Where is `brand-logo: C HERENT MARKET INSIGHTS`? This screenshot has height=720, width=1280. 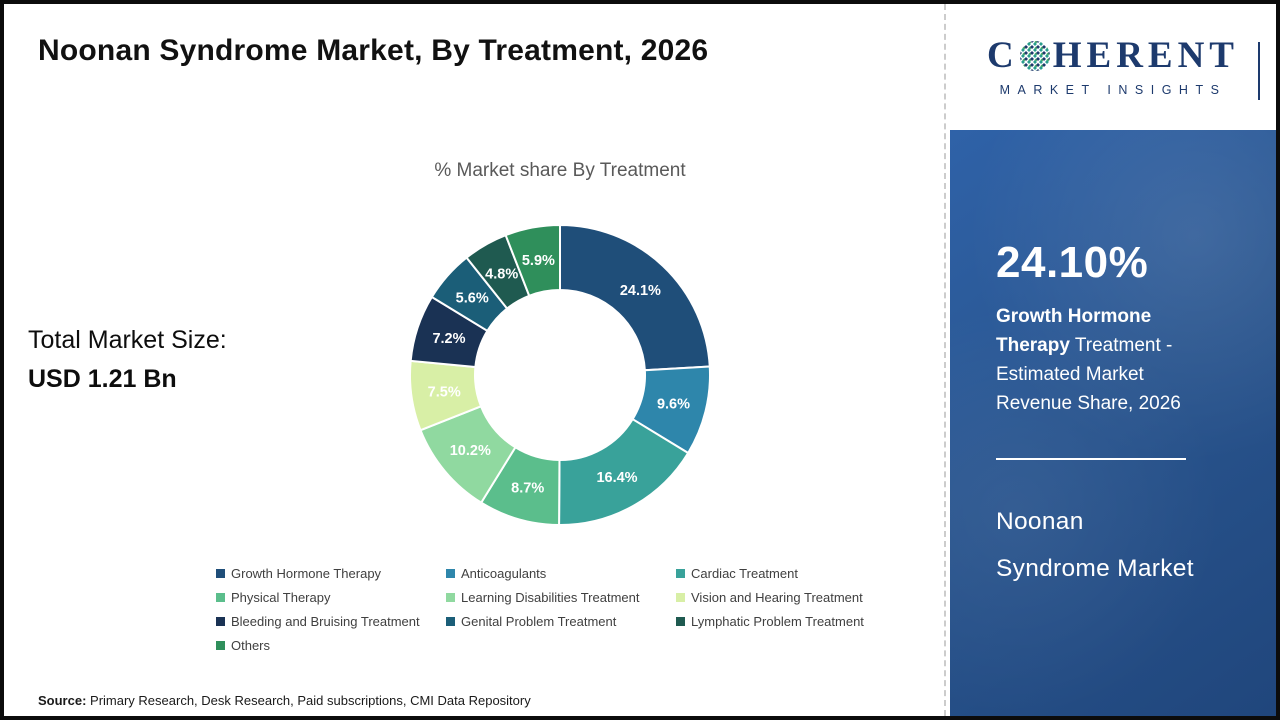
brand-logo: C HERENT MARKET INSIGHTS is located at coordinates (1113, 67).